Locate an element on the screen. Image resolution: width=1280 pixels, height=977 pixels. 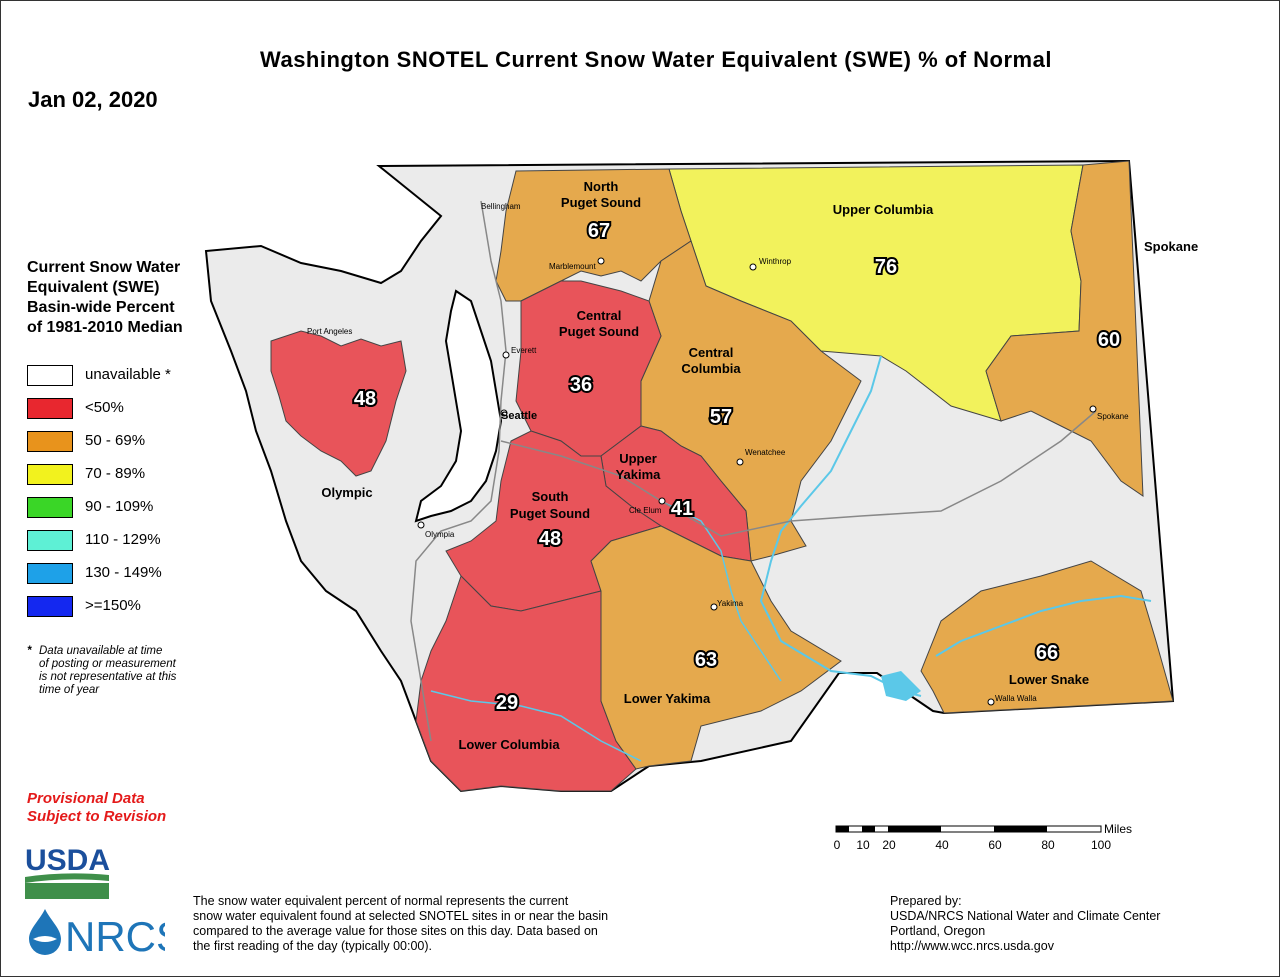
legend-label: 110 - 129% is located at coordinates (123, 539).